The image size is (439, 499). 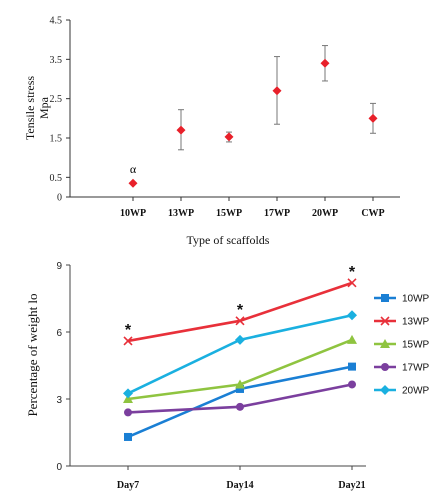 What do you see at coordinates (325, 213) in the screenshot?
I see `x-tick-label: 20WP` at bounding box center [325, 213].